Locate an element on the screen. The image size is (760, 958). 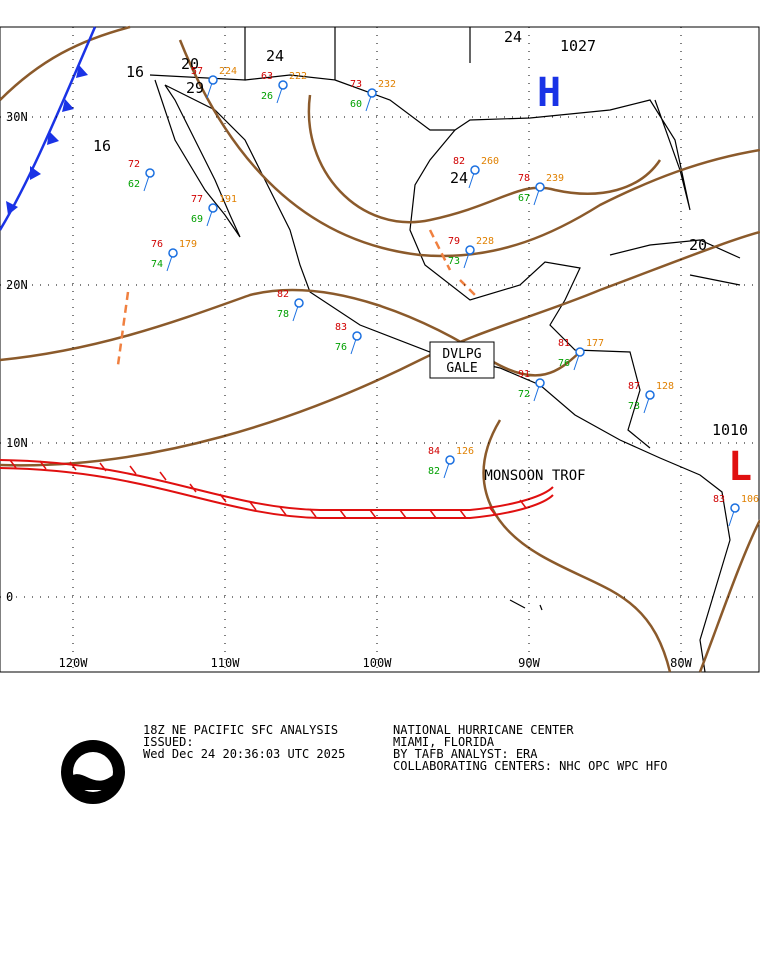
lon-label: 90W is located at coordinates (529, 663).